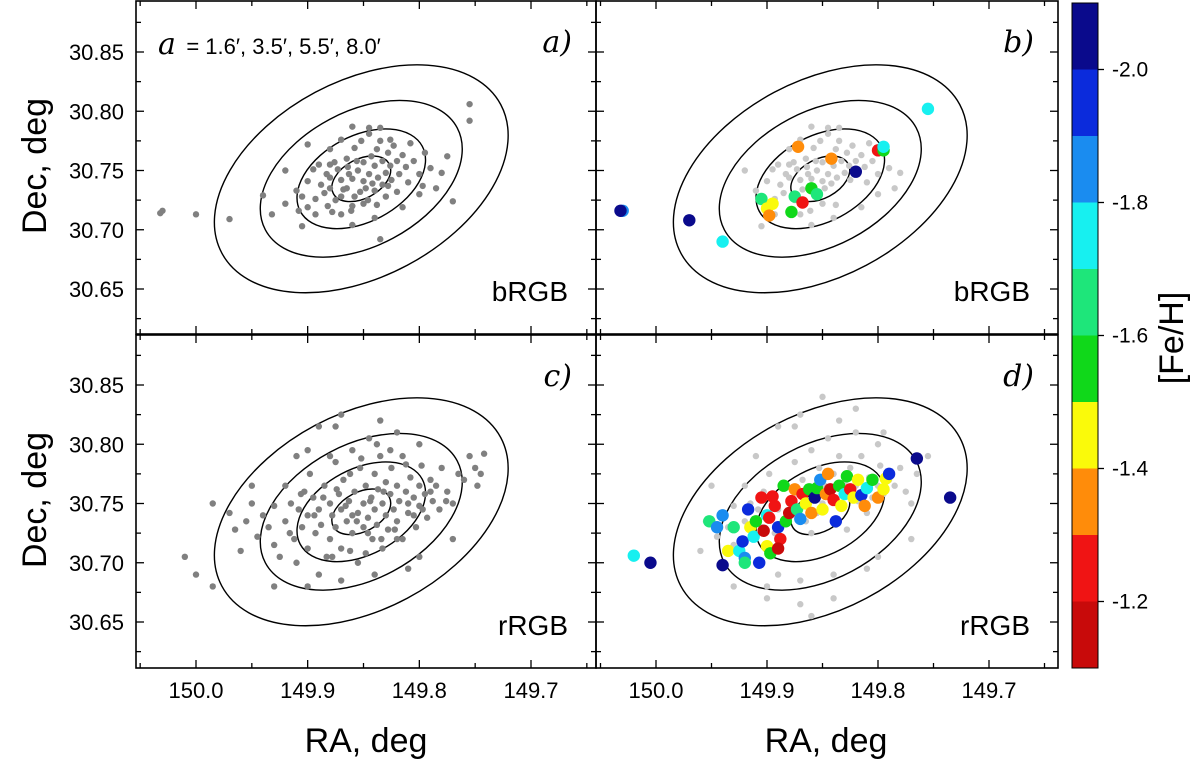 This screenshot has height=764, width=1200. I want to click on ellipse-3.5arcmin, so click(361, 512).